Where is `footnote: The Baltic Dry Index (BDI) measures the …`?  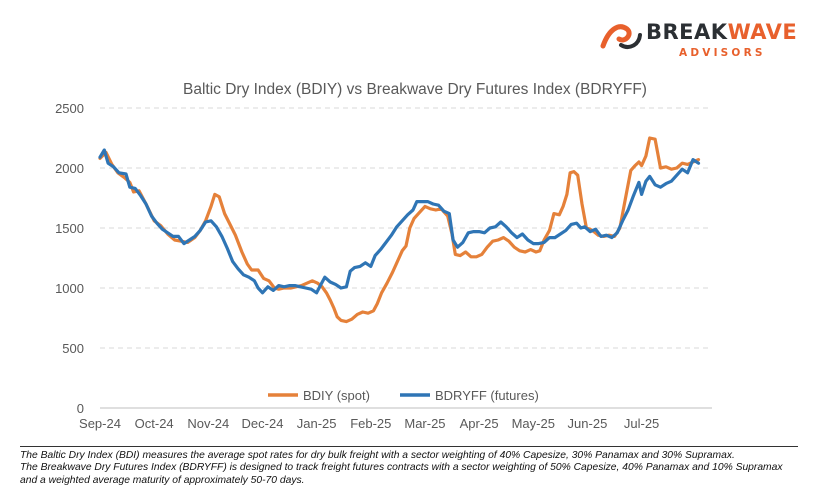
footnote: The Baltic Dry Index (BDI) measures the … is located at coordinates (405, 468).